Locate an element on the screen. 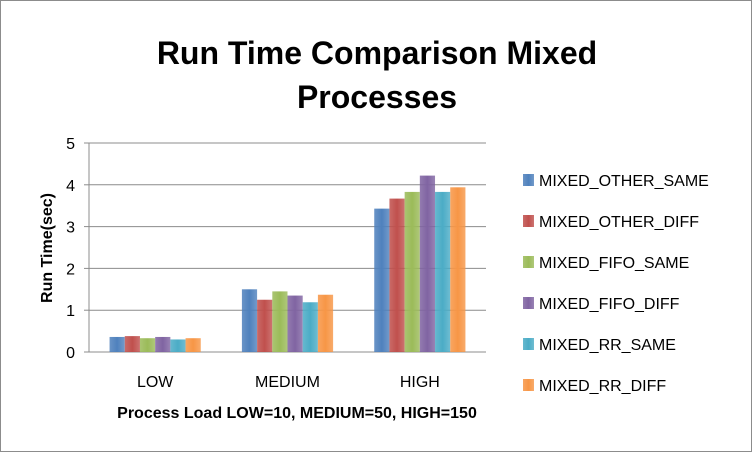 The height and width of the screenshot is (453, 752). bar-mixed-rr-diff-high is located at coordinates (458, 269).